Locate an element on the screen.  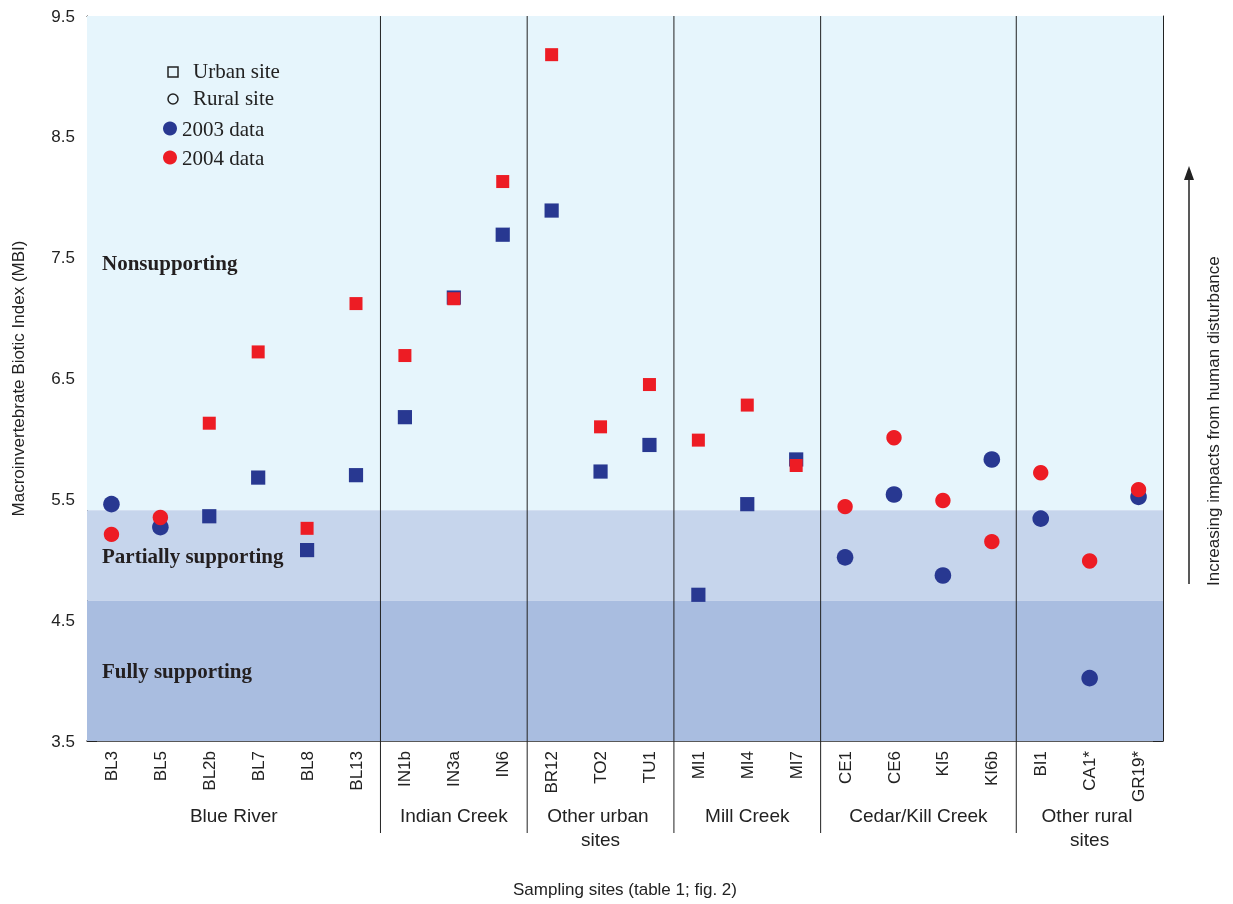
y-tick-label: 5.5 is located at coordinates (63, 499).